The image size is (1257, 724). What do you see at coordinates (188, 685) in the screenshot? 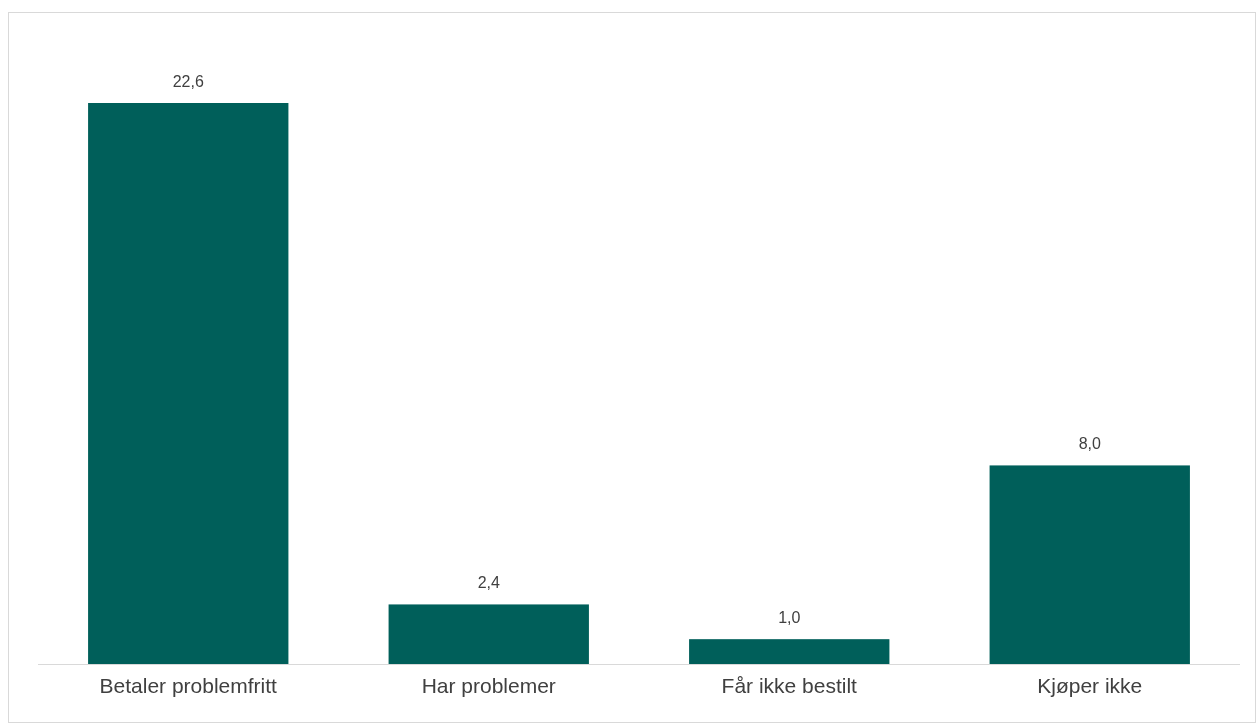
I see `x-tick-label: Betaler problemfritt` at bounding box center [188, 685].